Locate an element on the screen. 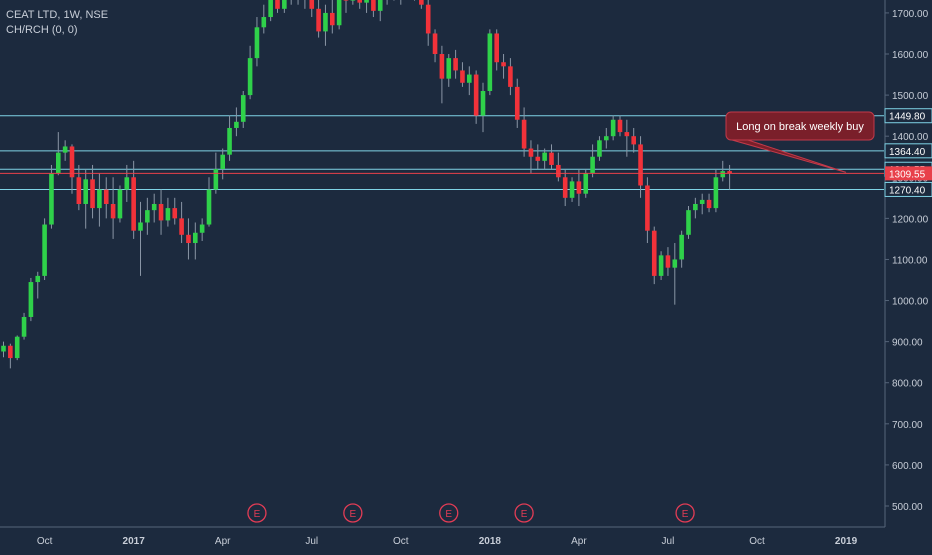  indicator-title: CH/RCH (0, 0) is located at coordinates (42, 30).